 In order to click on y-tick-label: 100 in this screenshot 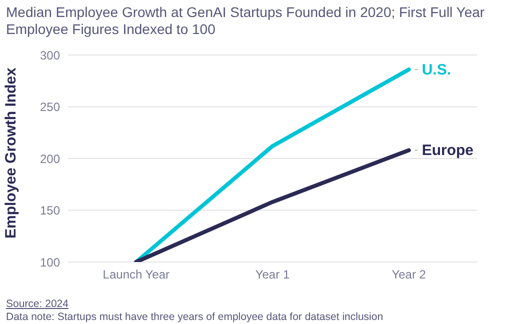, I will do `click(50, 262)`.